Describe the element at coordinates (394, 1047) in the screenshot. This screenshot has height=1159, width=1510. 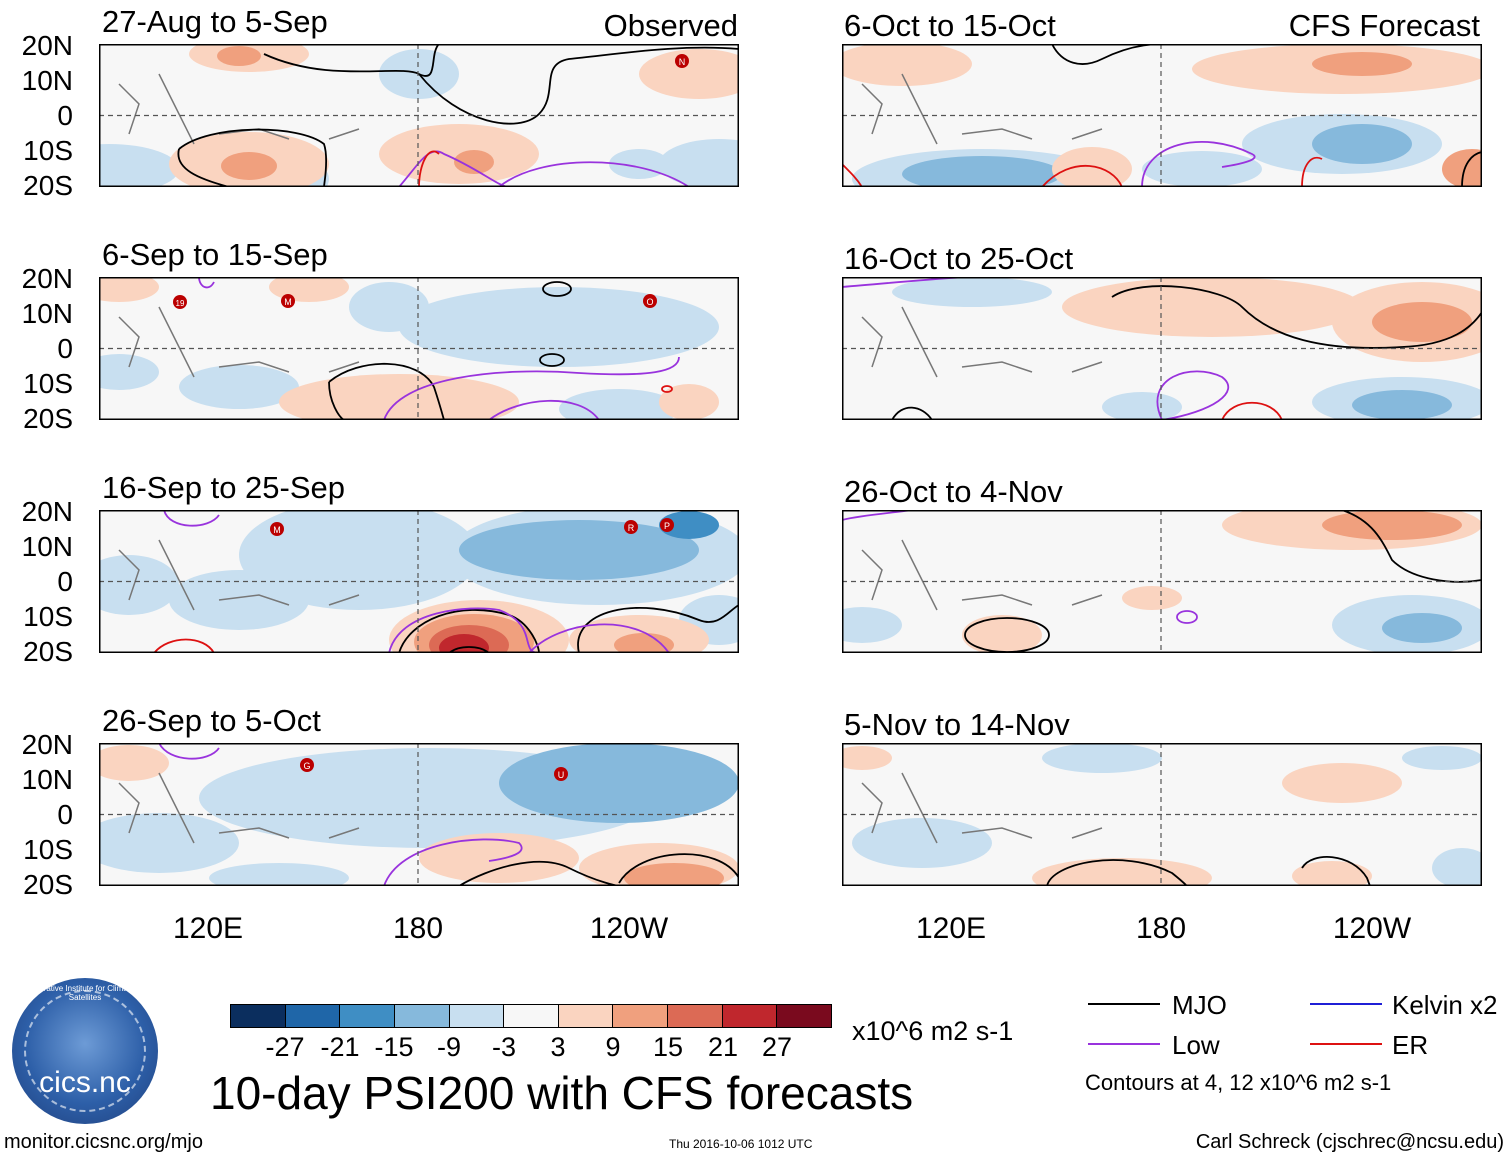
I see `colorbar-tick: -15` at that location.